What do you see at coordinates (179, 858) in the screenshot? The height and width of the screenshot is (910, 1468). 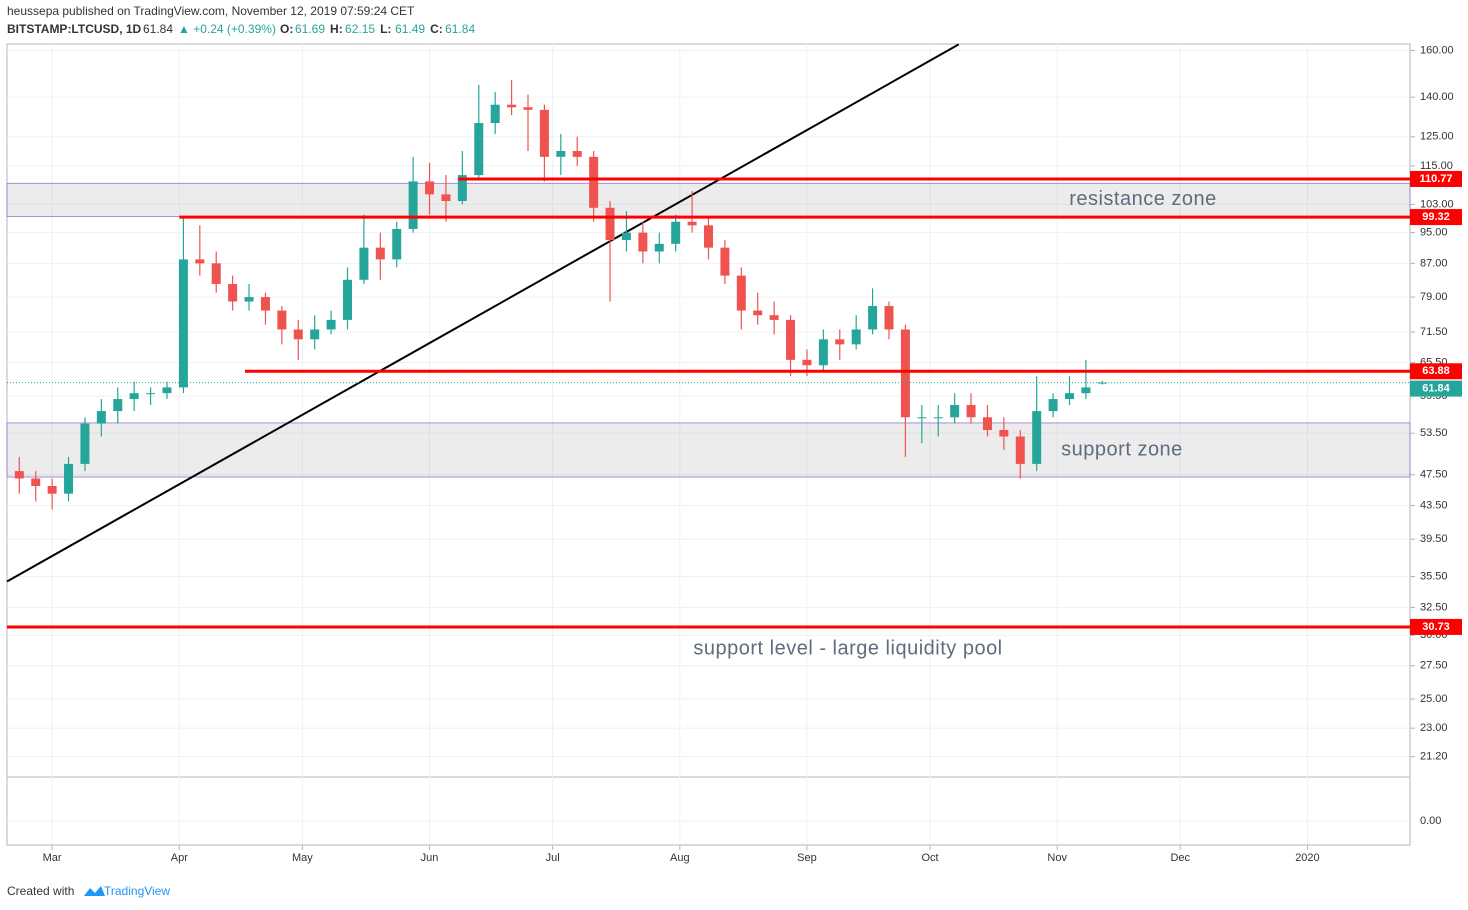 I see `x-tick-label: Apr` at bounding box center [179, 858].